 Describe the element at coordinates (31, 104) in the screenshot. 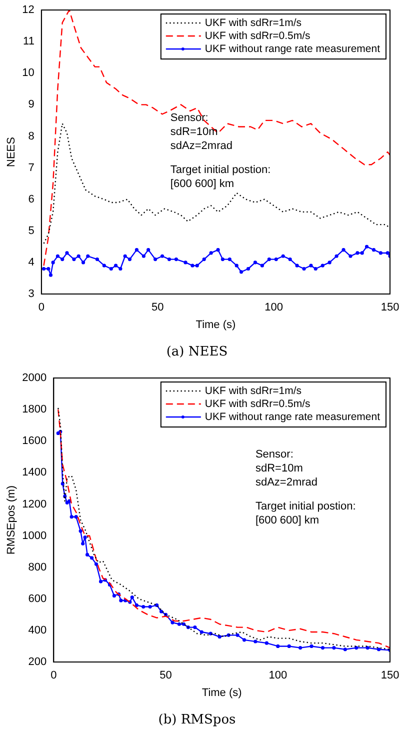

I see `y-tick-label: 9` at that location.